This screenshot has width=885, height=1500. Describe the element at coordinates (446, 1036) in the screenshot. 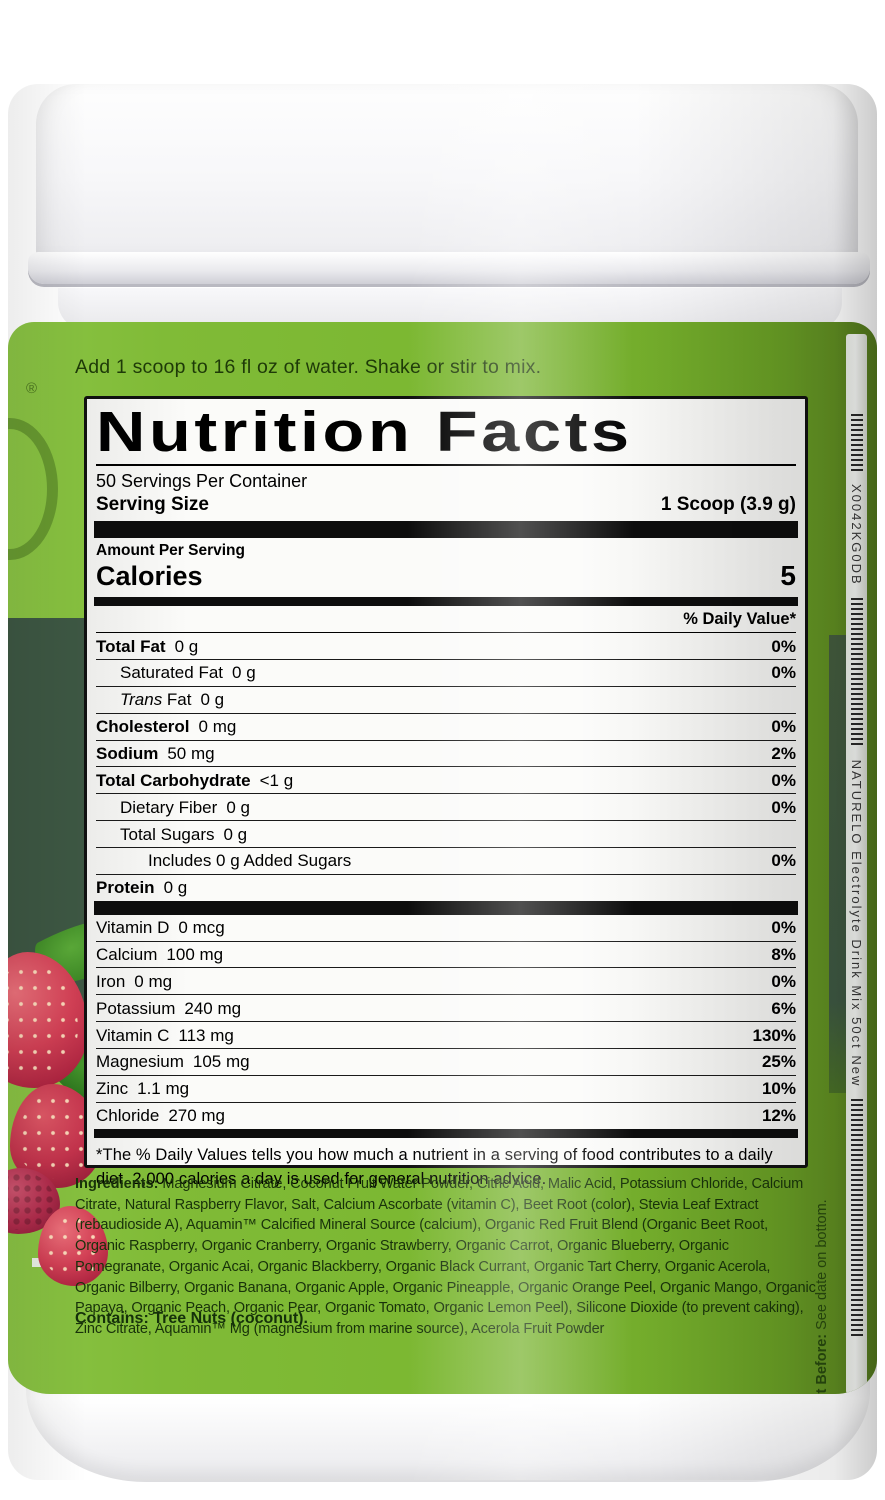

I see `vitamin-row: Vitamin C 113 mg 130%` at that location.